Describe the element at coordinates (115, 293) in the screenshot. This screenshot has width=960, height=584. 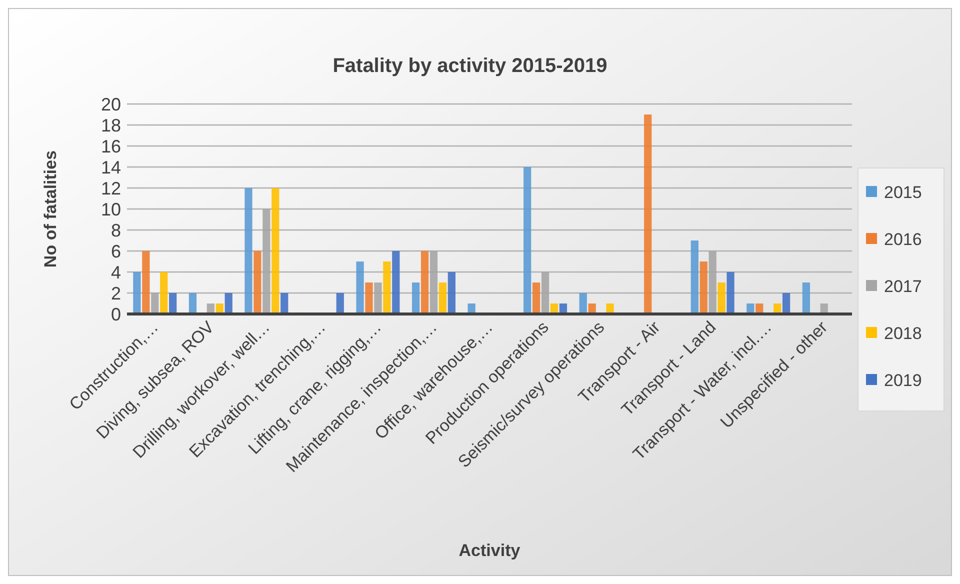
I see `y-tick-label: 2` at that location.